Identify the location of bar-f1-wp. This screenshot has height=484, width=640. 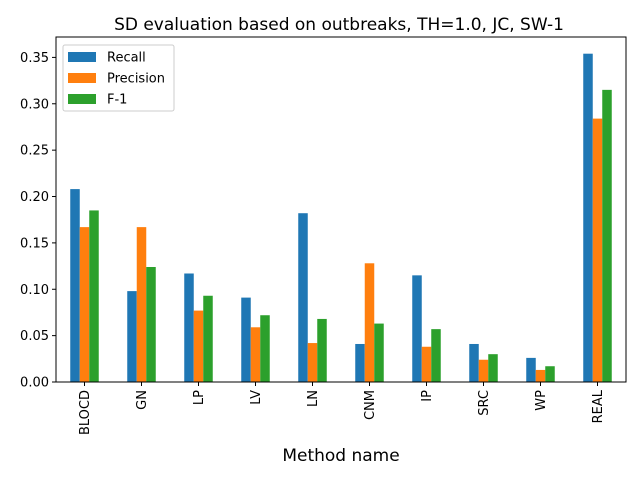
(550, 374).